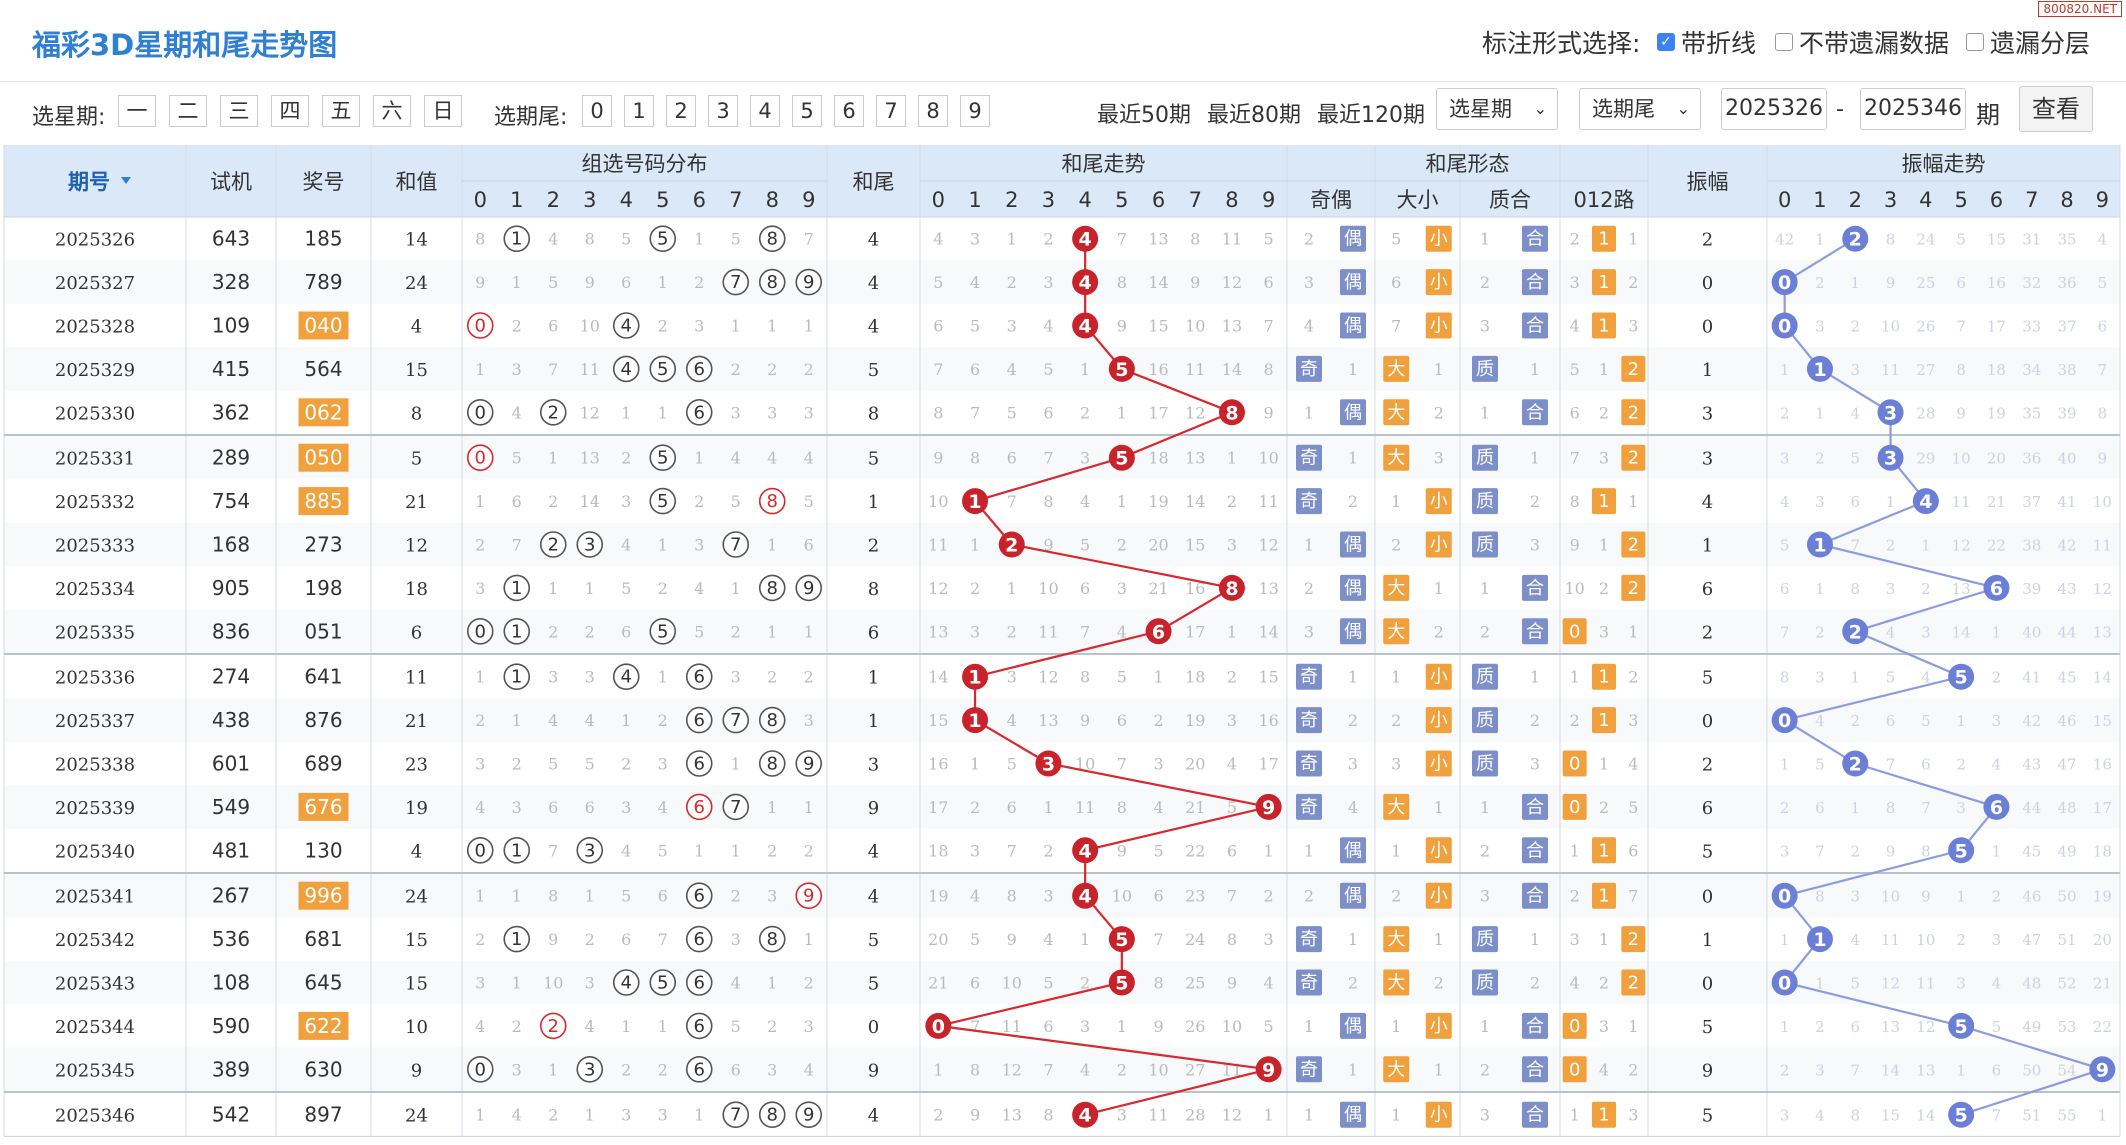 The image size is (2126, 1145). What do you see at coordinates (809, 545) in the screenshot?
I see `miss-value: 6` at bounding box center [809, 545].